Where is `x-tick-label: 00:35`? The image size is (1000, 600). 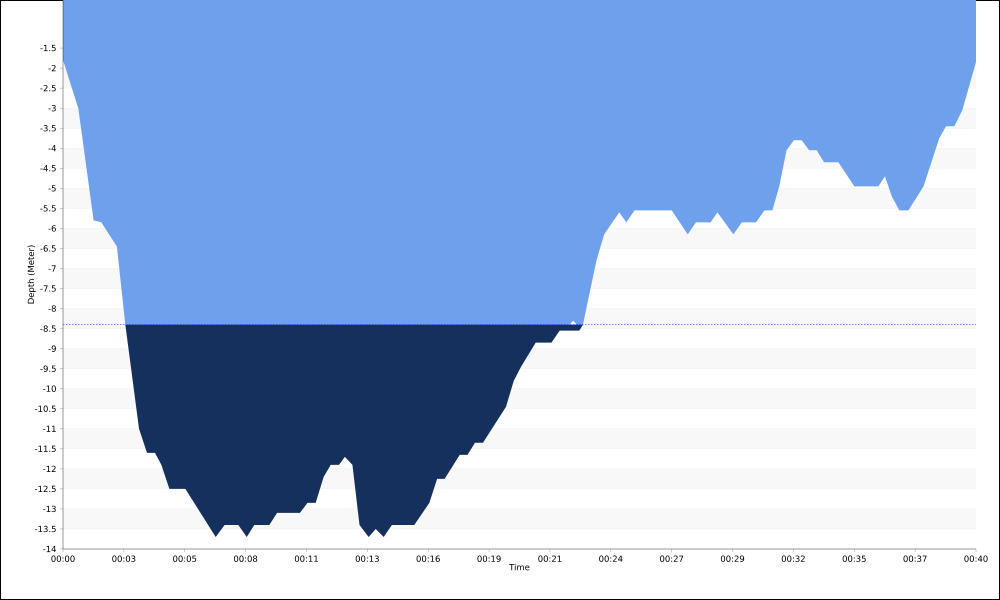 x-tick-label: 00:35 is located at coordinates (854, 559).